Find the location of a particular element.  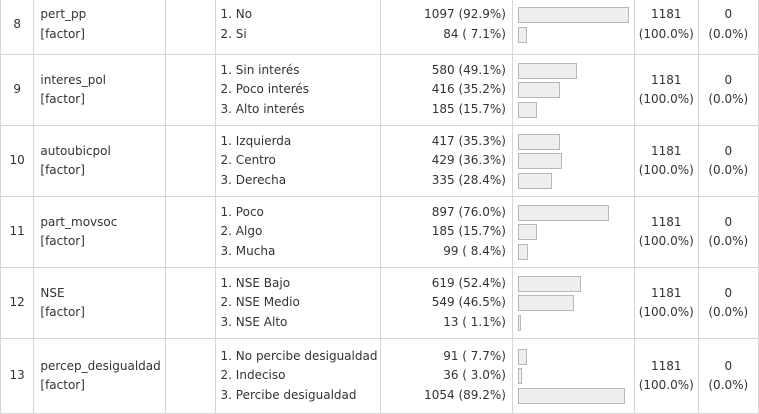

variable-name: NSE is located at coordinates (52, 292).